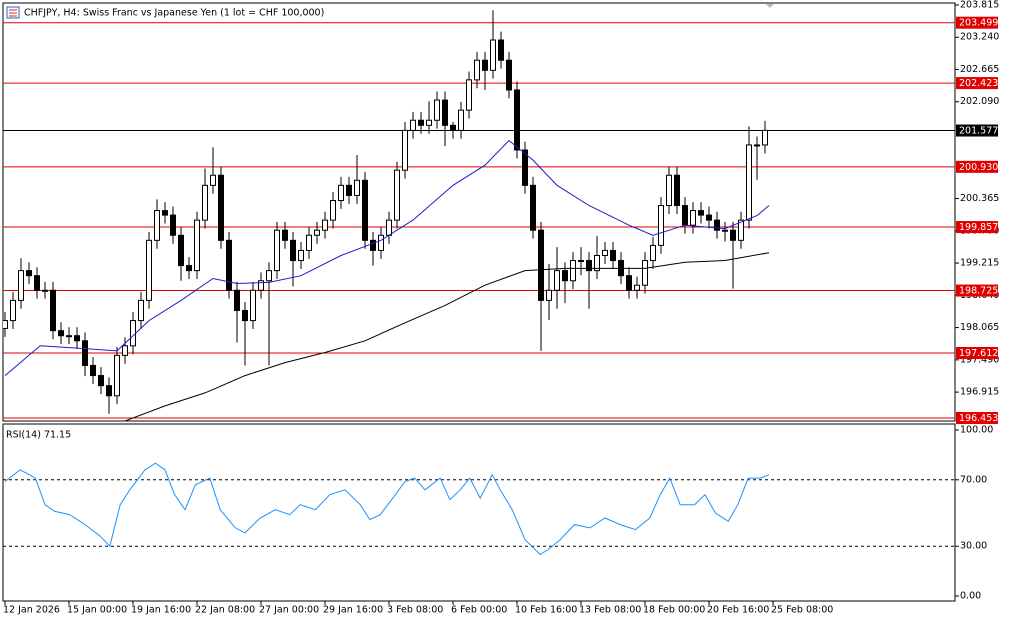 The image size is (1009, 626). I want to click on y-tick-label: 100.00, so click(976, 430).